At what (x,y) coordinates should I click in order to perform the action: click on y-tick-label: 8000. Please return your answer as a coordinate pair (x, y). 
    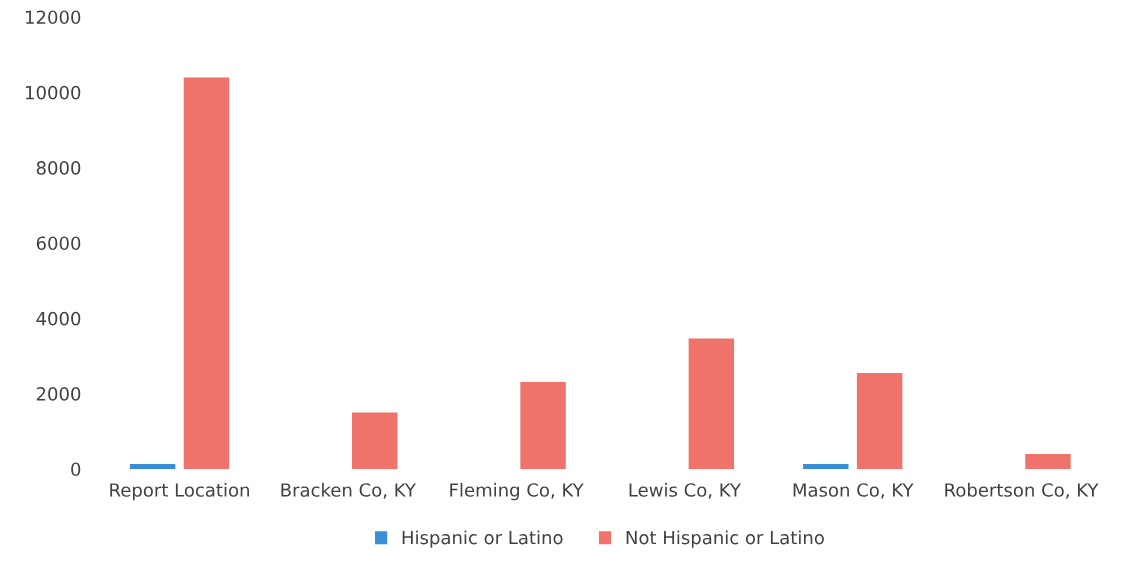
    Looking at the image, I should click on (58, 168).